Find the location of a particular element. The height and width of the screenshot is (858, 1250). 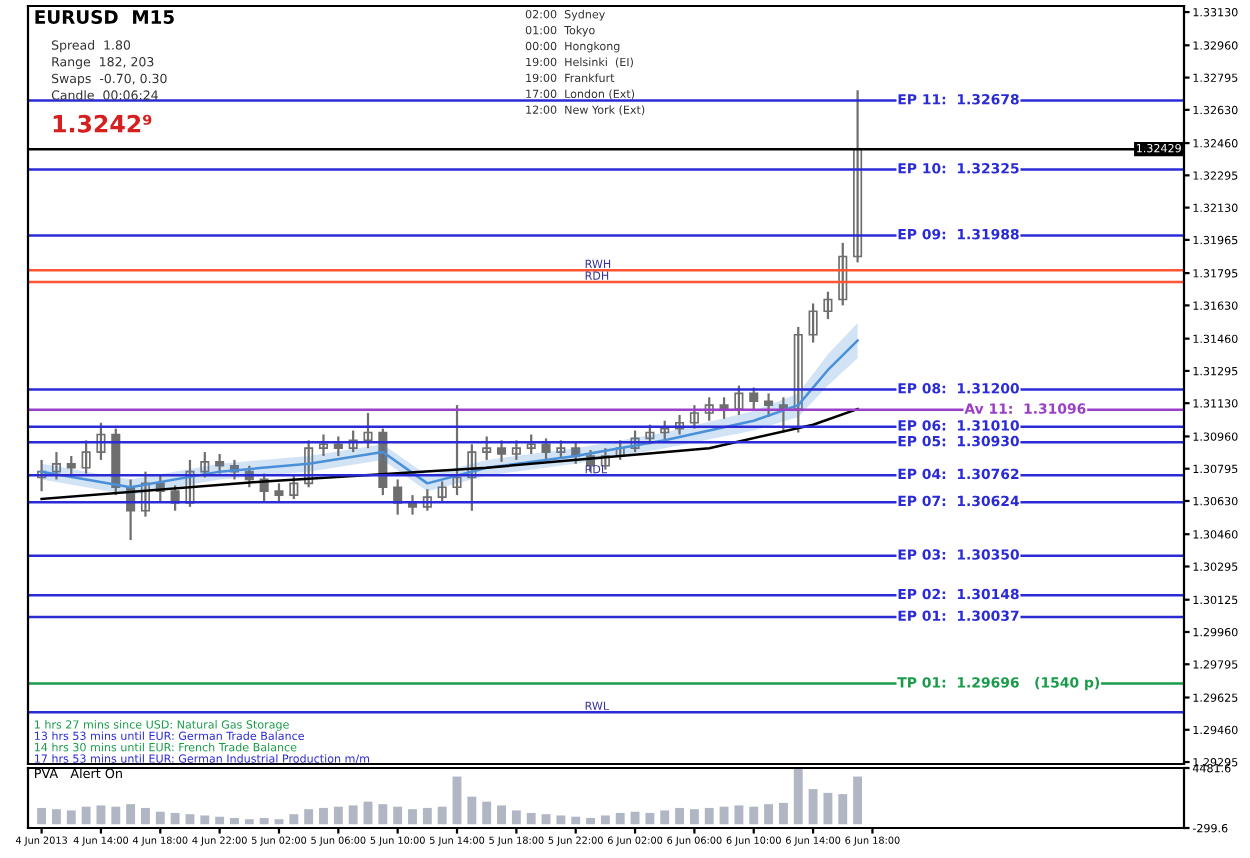

chart-title: EURUSD M15 is located at coordinates (104, 17).